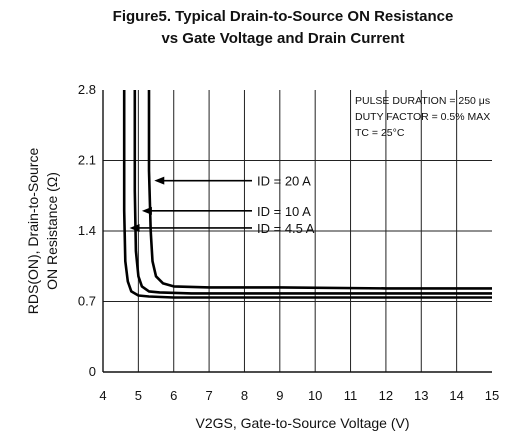  I want to click on x-tick-label: 6, so click(173, 395).